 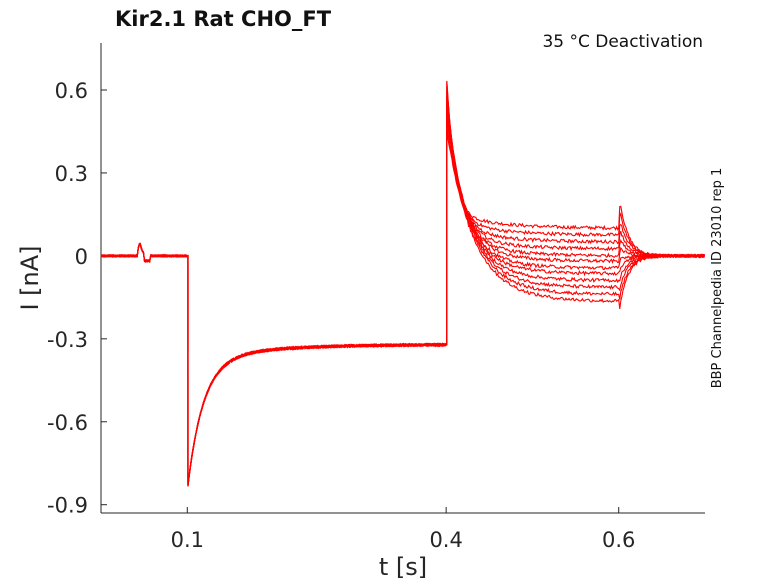 What do you see at coordinates (717, 278) in the screenshot?
I see `side-label: BBP Channelpedia ID 23010 rep 1` at bounding box center [717, 278].